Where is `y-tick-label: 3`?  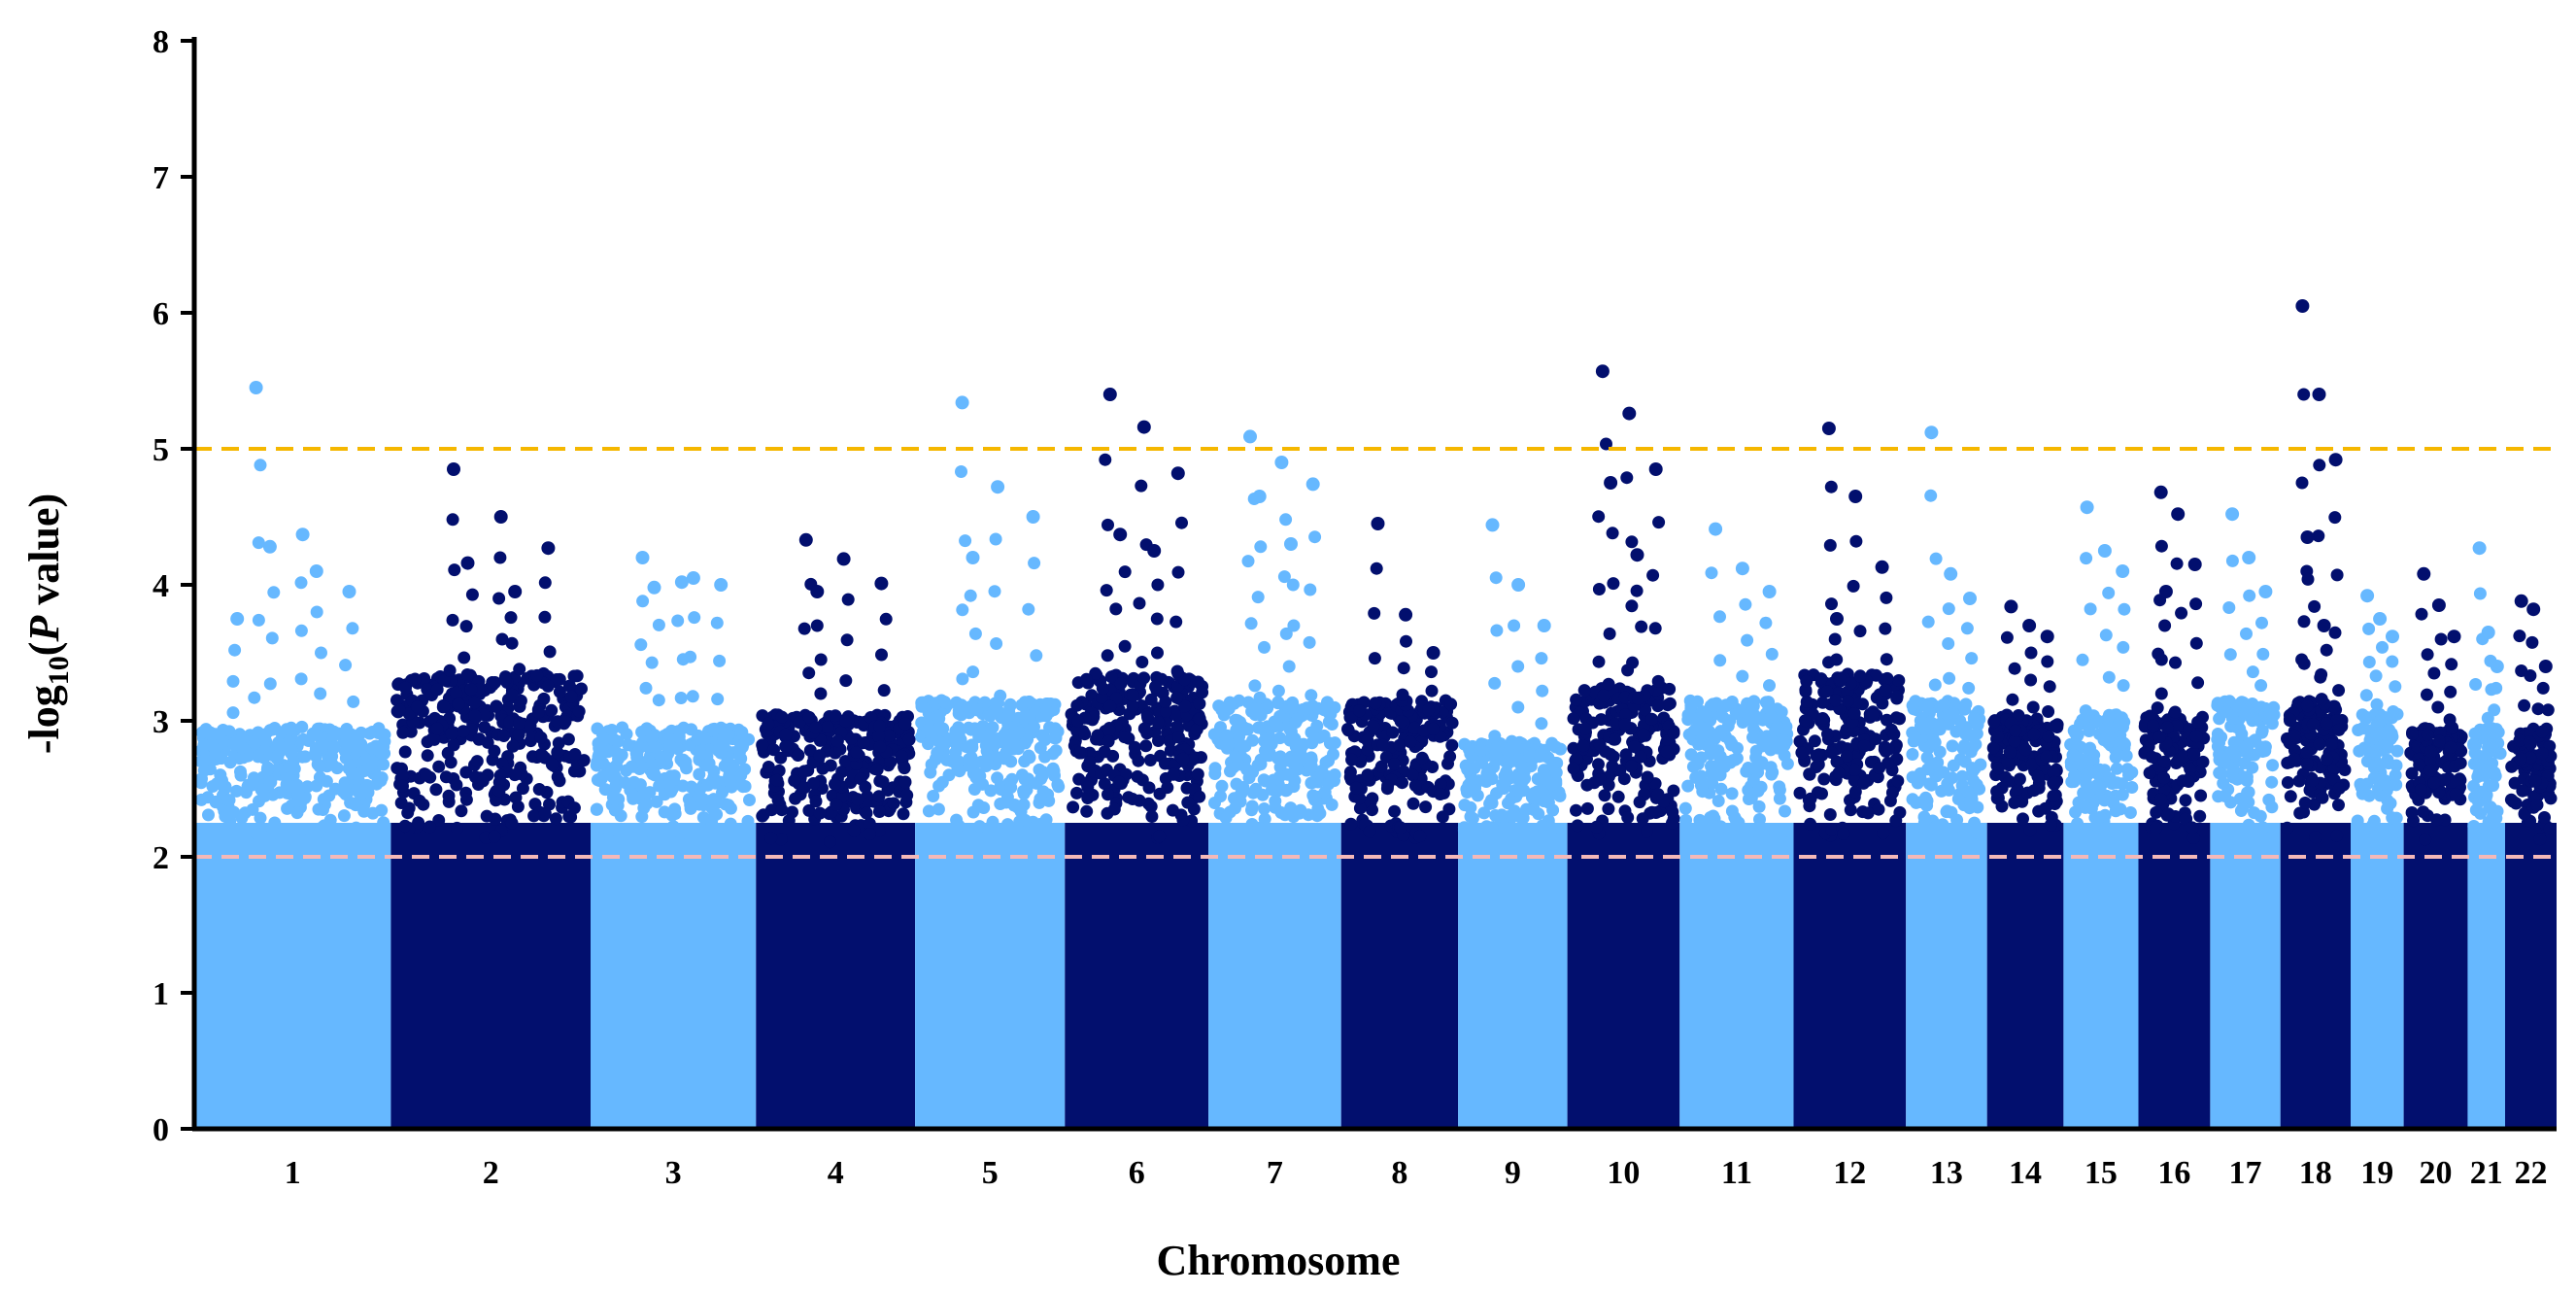 y-tick-label: 3 is located at coordinates (161, 722).